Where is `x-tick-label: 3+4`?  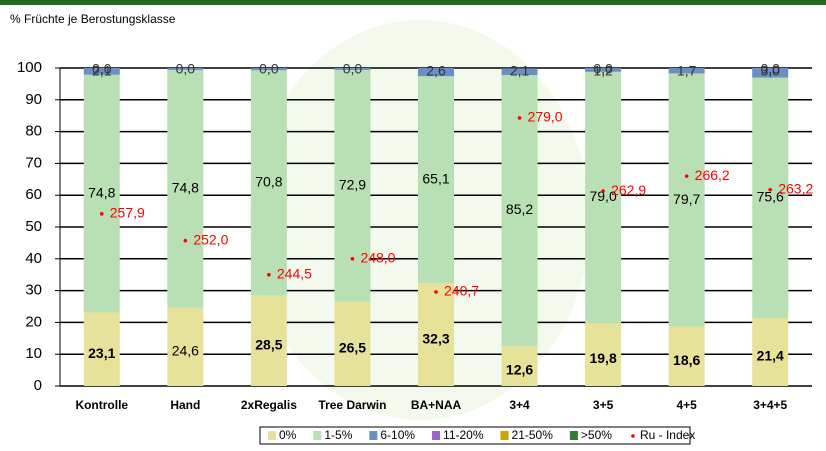
x-tick-label: 3+4 is located at coordinates (519, 405).